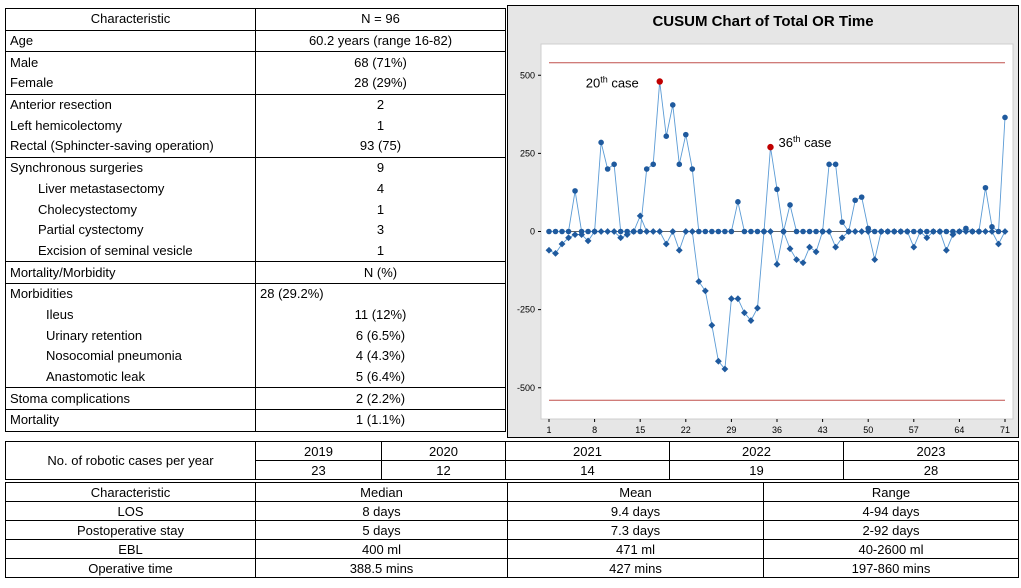  What do you see at coordinates (640, 430) in the screenshot?
I see `x-tick-label: 15` at bounding box center [640, 430].